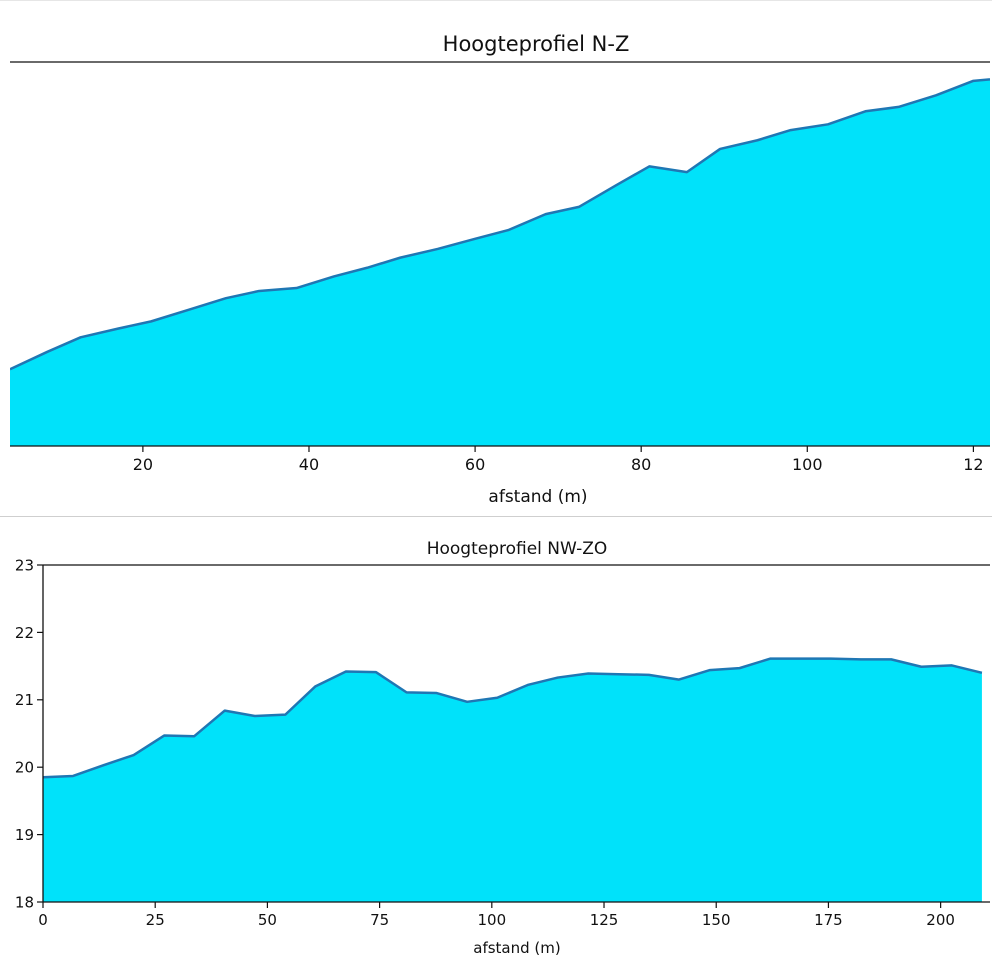 This screenshot has height=972, width=992. I want to click on y-tick-label: 21, so click(24, 700).